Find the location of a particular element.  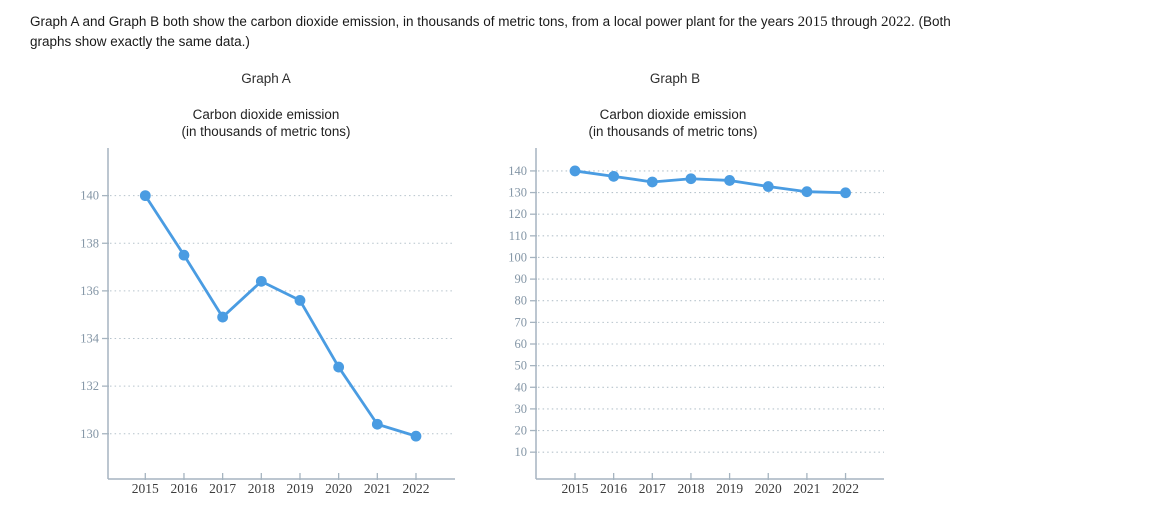

y-tick-label: 30 is located at coordinates (521, 409).